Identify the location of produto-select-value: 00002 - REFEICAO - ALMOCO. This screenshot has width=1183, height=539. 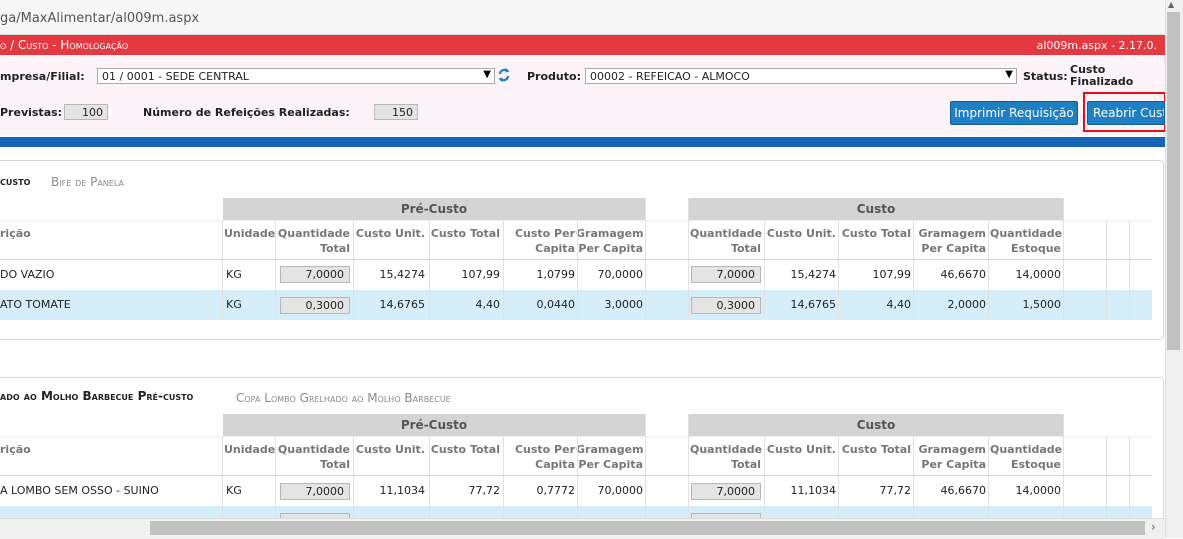
(670, 76).